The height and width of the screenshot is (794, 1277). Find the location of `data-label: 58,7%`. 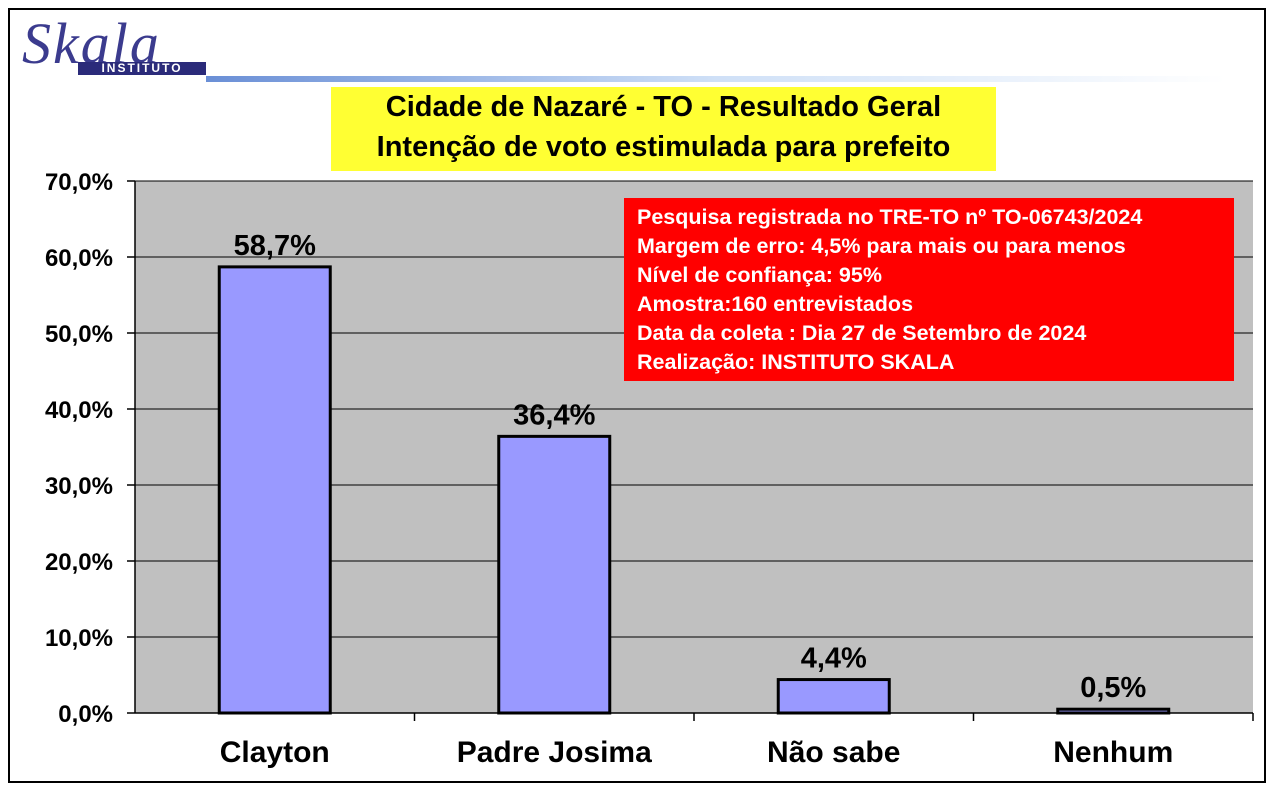

data-label: 58,7% is located at coordinates (275, 246).